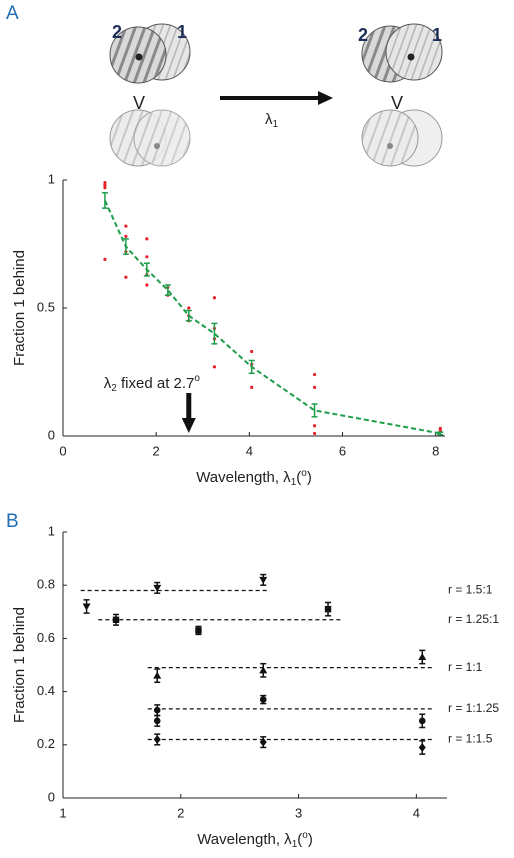 The width and height of the screenshot is (514, 858). What do you see at coordinates (46, 690) in the screenshot?
I see `y-tick-label: 0.4` at bounding box center [46, 690].